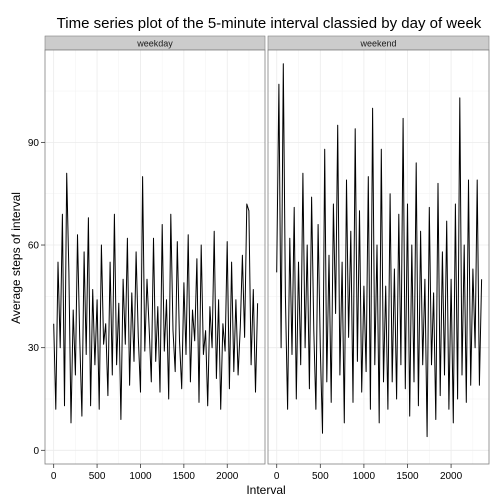 The height and width of the screenshot is (504, 504). Describe the element at coordinates (377, 44) in the screenshot. I see `strip-label: weekend` at that location.